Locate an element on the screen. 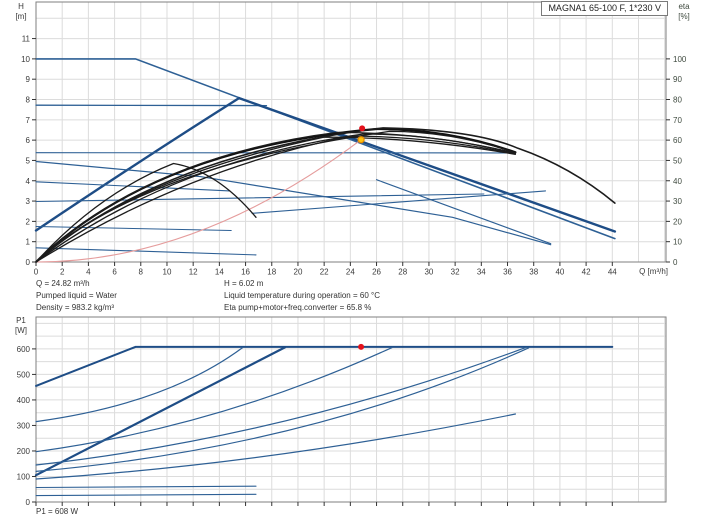 Image resolution: width=704 pixels, height=528 pixels. x-tick-label: 14 is located at coordinates (219, 272).